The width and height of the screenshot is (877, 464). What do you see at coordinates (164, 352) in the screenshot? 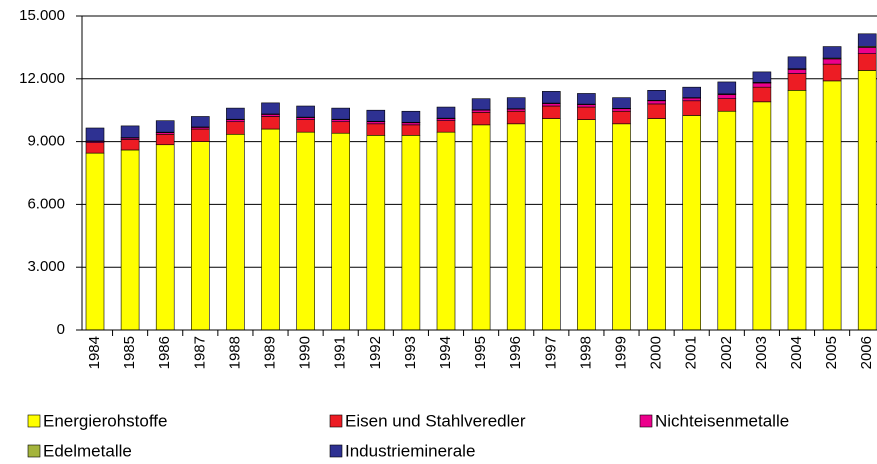
I see `x-tick-label: 1986` at bounding box center [164, 352].